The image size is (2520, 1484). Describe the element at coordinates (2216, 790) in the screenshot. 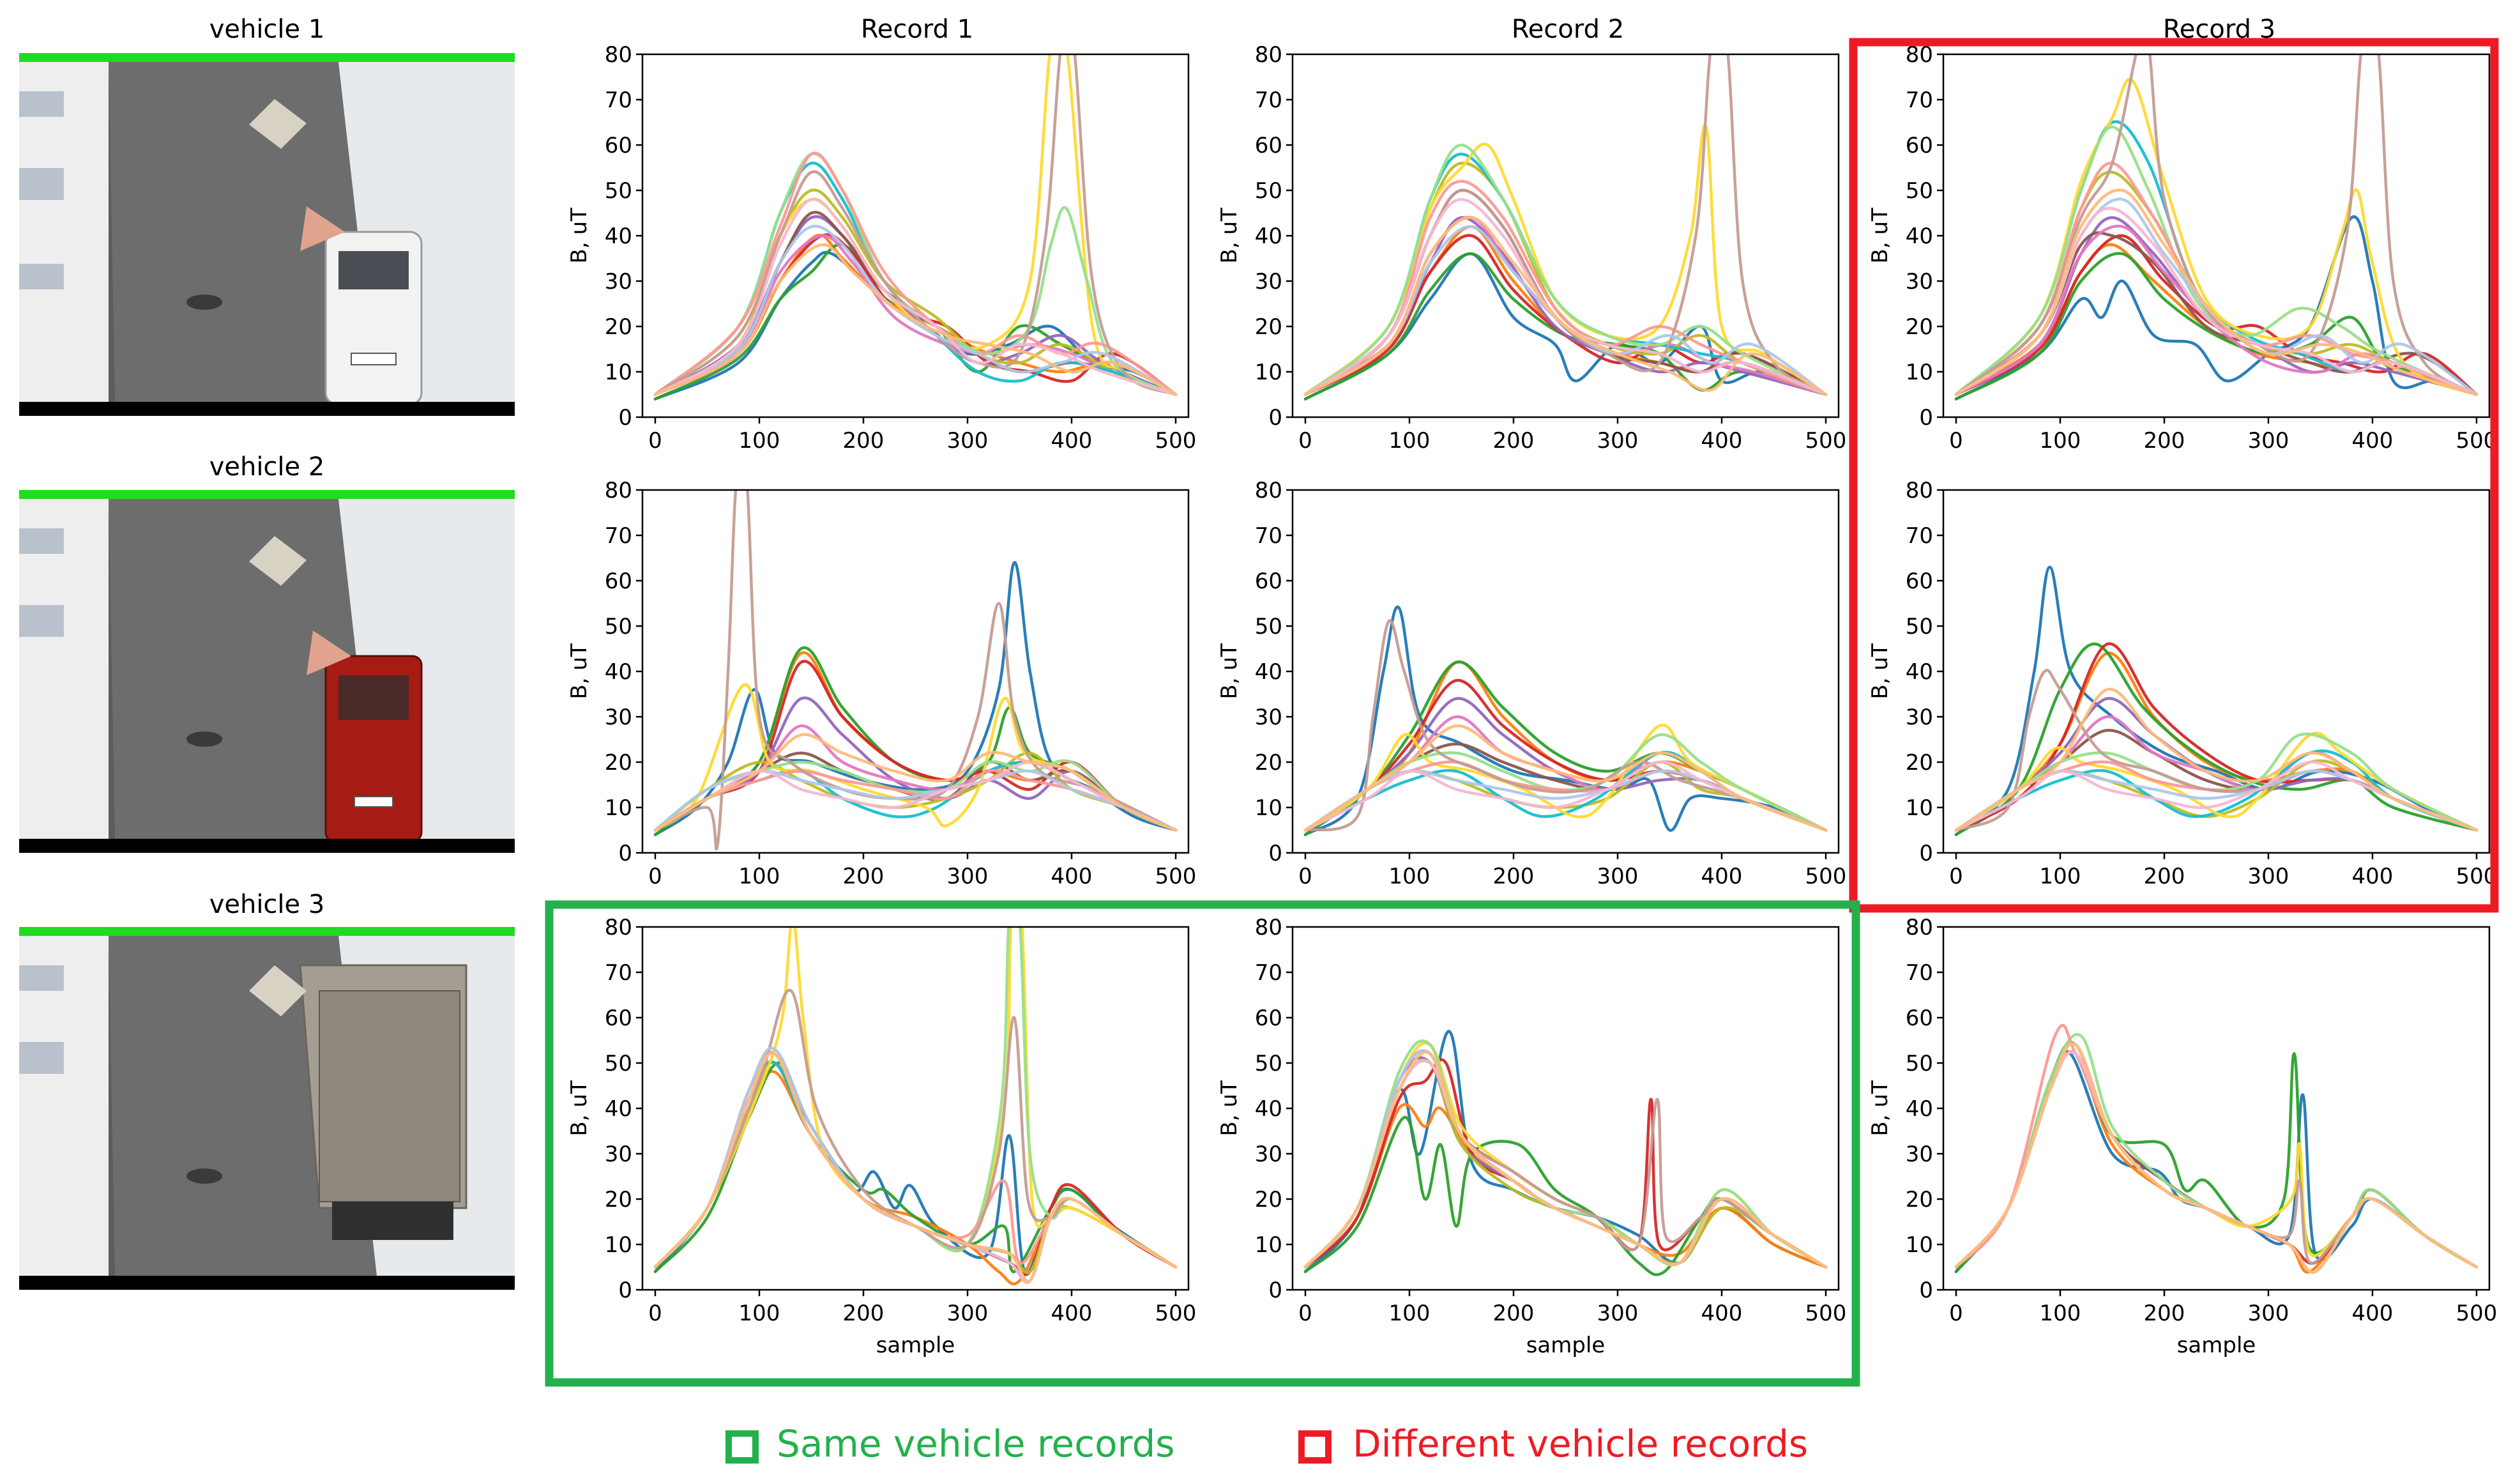

I see `series-line-s9` at that location.